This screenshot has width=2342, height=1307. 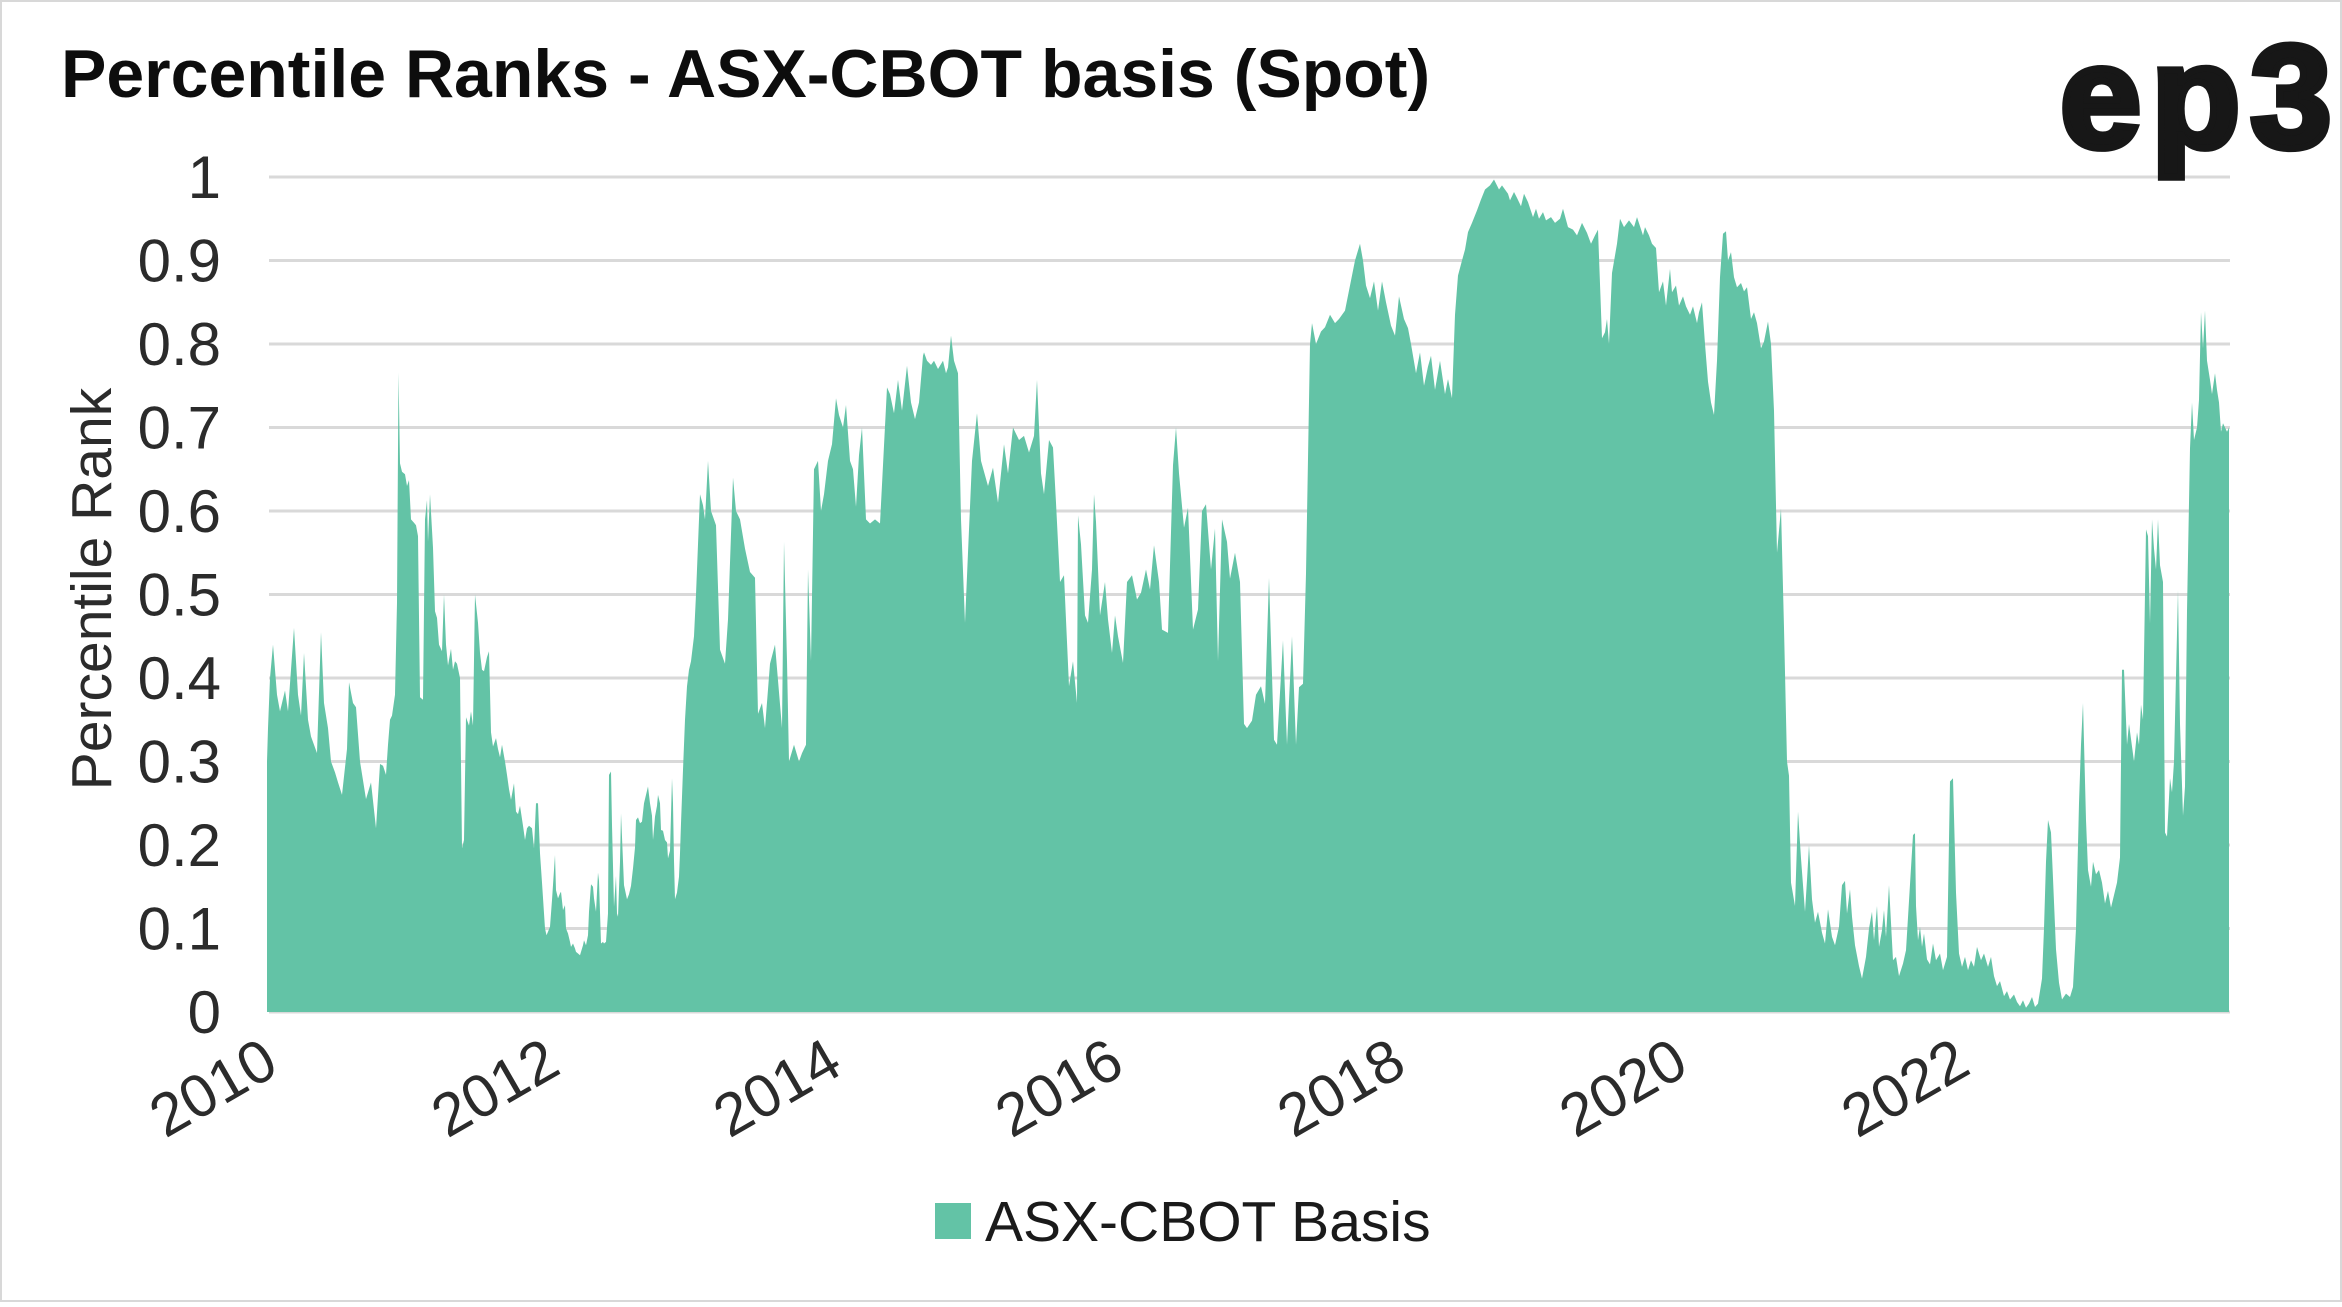 I want to click on svg-text: 0.9, so click(x=179, y=261).